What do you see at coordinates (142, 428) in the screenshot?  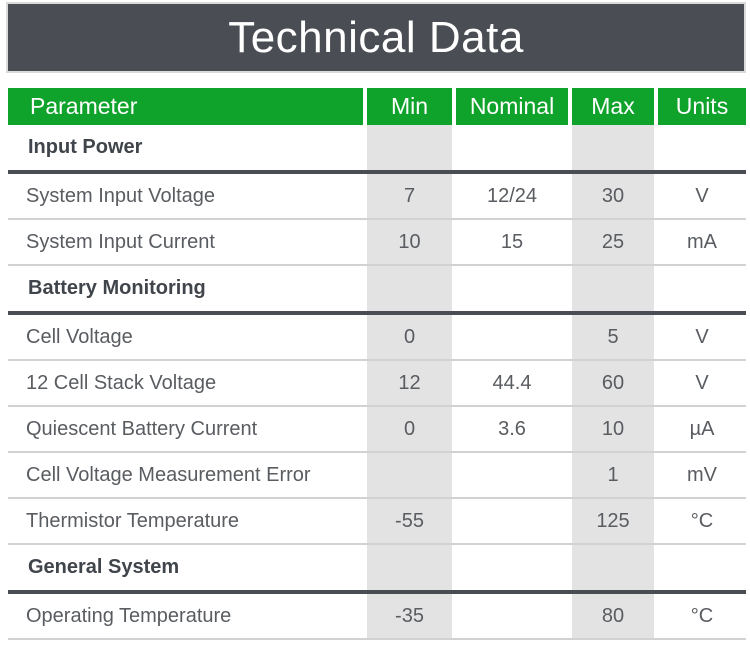 I see `cell-parameter: Quiescent Battery Current` at bounding box center [142, 428].